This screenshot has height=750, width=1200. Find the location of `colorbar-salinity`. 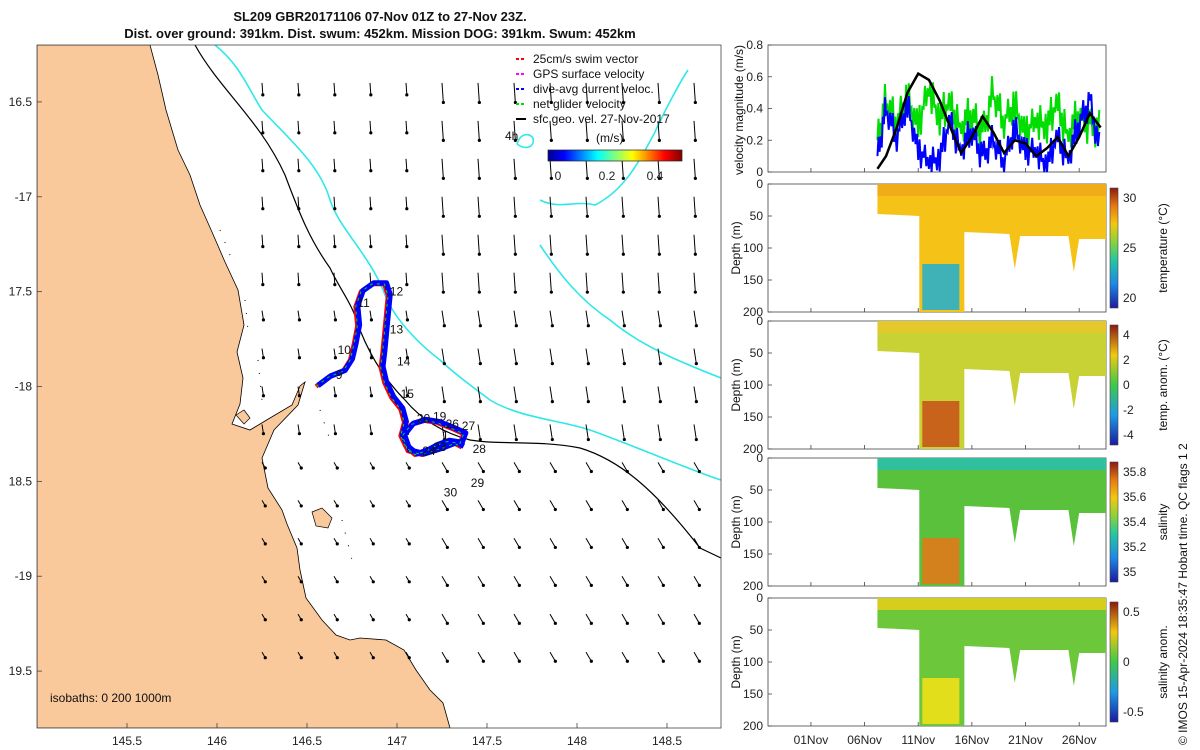

colorbar-salinity is located at coordinates (1114, 522).